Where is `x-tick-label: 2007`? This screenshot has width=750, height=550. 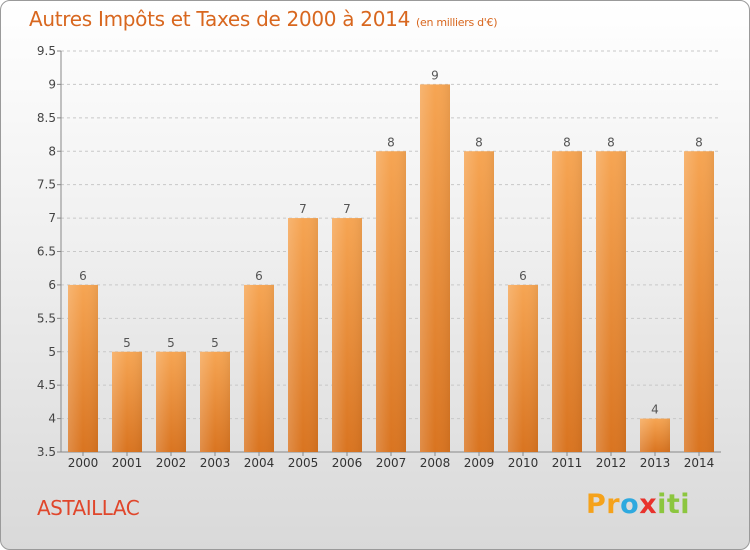
x-tick-label: 2007 is located at coordinates (391, 463).